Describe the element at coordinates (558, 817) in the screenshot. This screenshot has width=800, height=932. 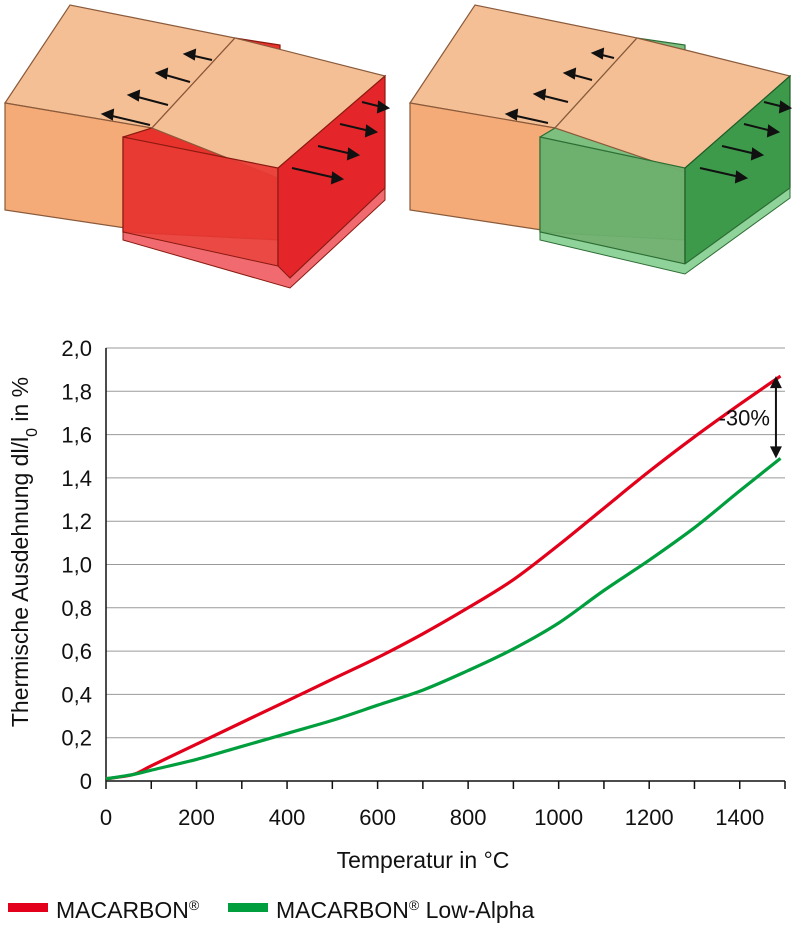
I see `x-tick-label: 1000` at that location.